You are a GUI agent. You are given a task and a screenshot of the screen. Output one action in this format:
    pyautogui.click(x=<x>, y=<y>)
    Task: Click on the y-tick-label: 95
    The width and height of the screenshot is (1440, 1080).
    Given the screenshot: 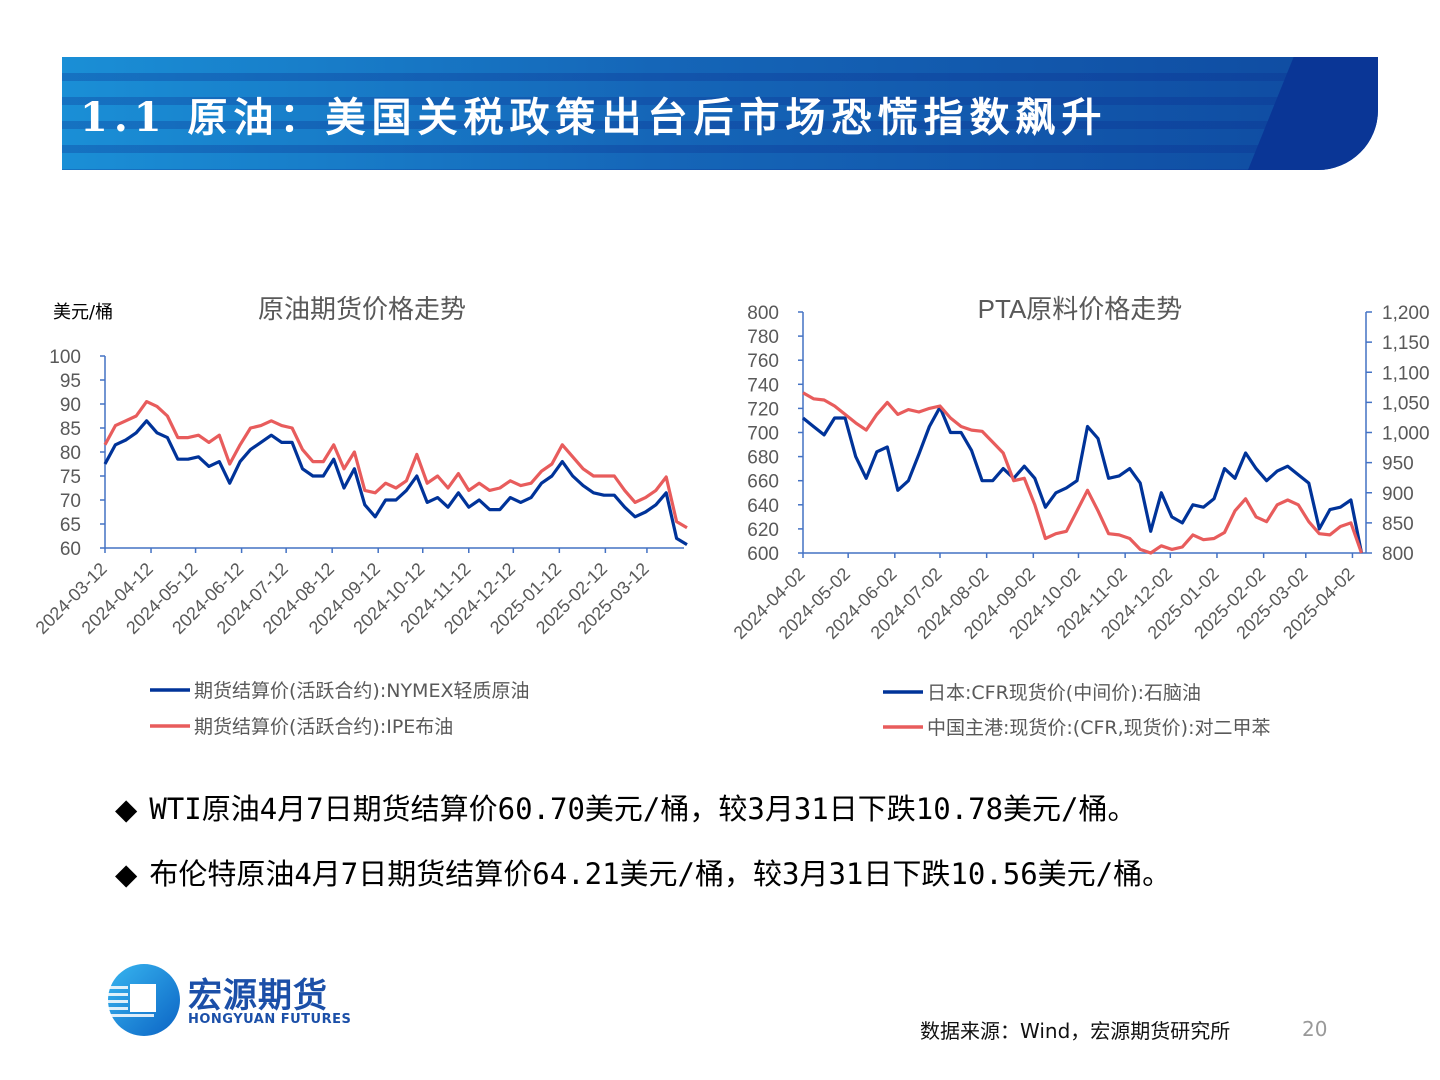 What is the action you would take?
    pyautogui.click(x=70, y=381)
    